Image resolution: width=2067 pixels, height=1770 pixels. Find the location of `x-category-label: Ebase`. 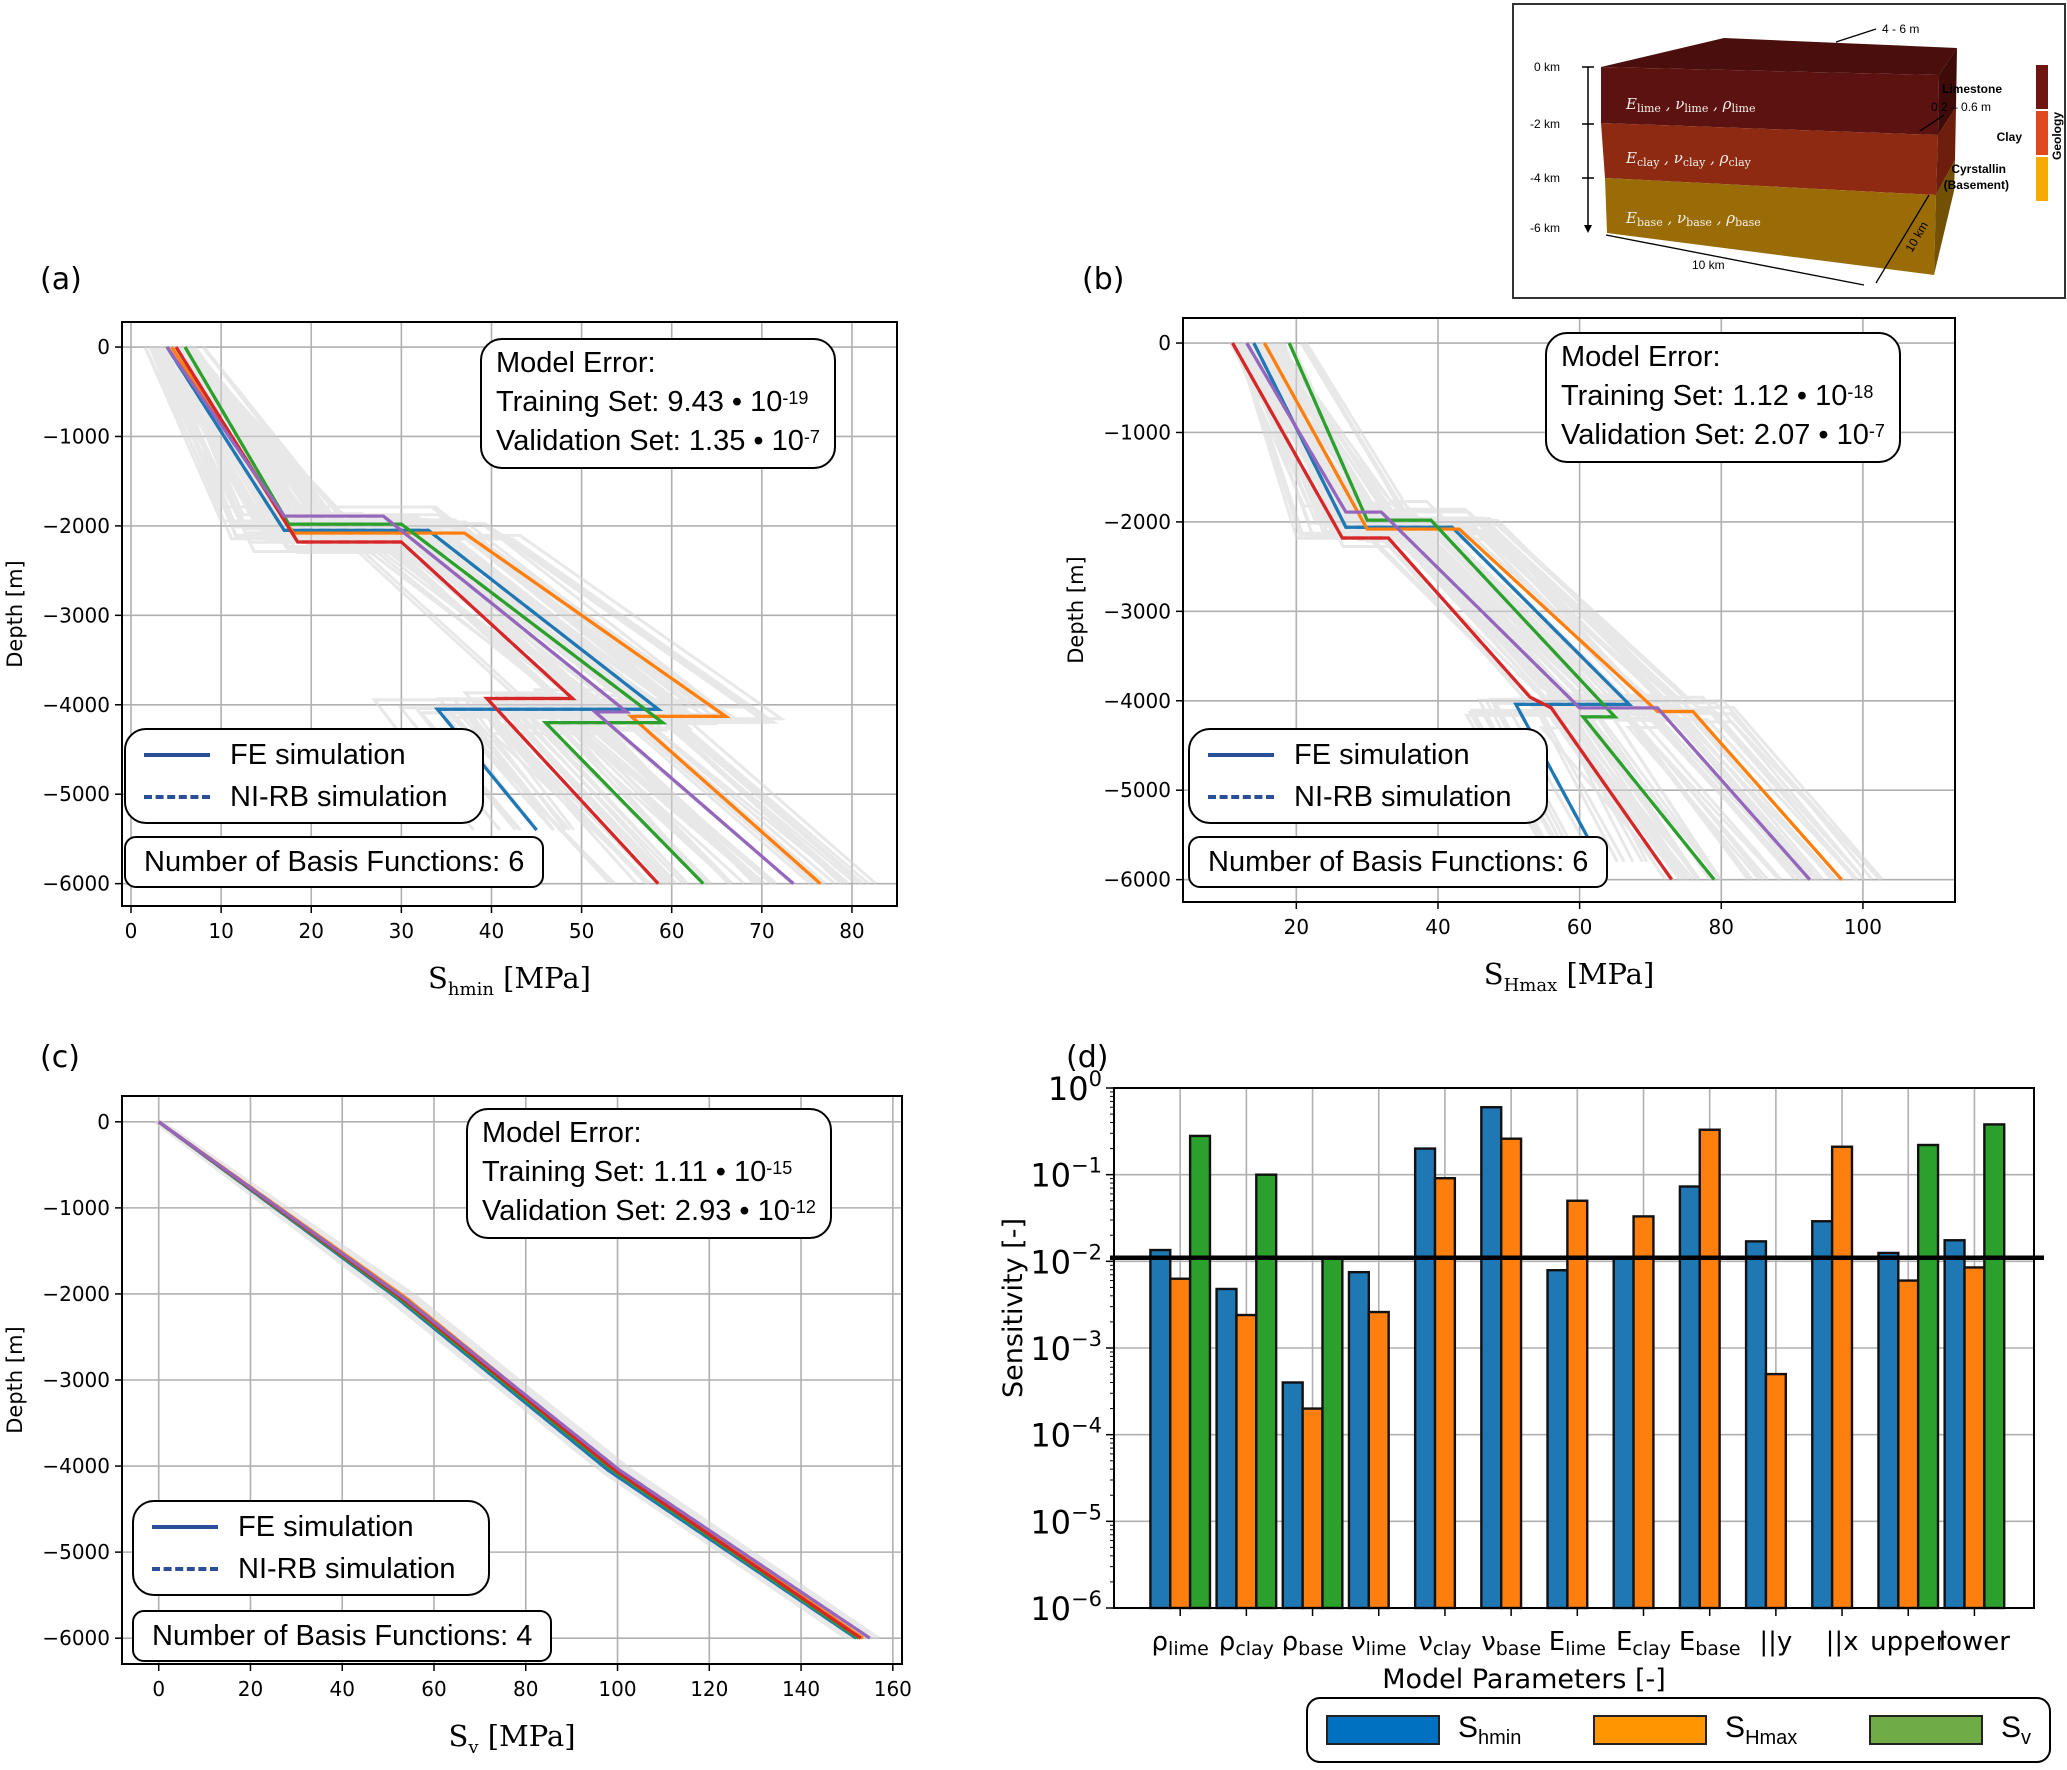

x-category-label: Ebase is located at coordinates (1710, 1643).